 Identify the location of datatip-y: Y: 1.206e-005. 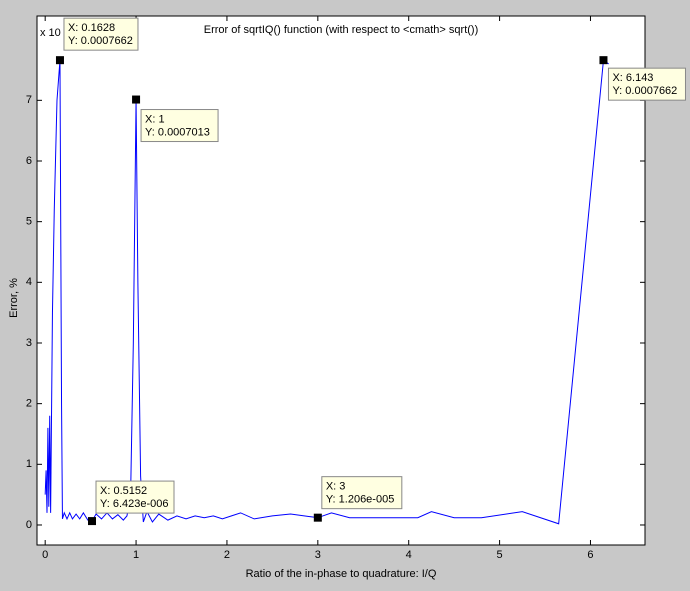
(360, 500).